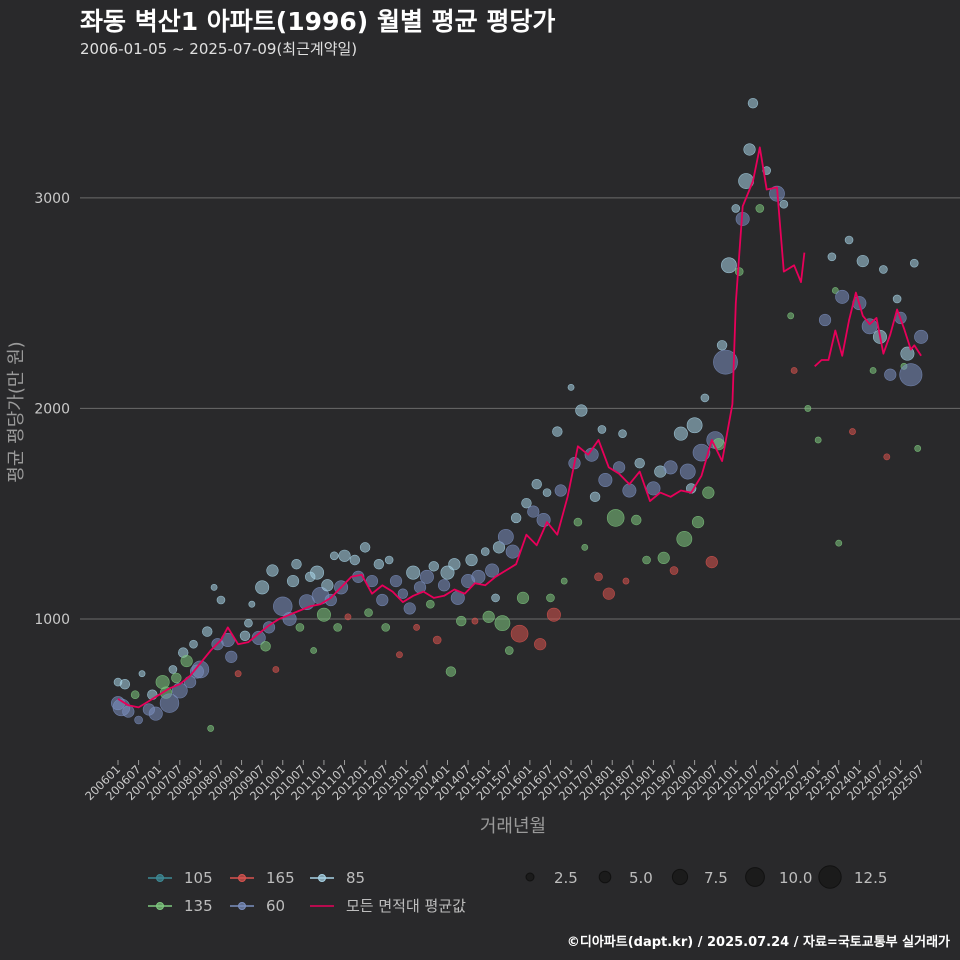  Describe the element at coordinates (198, 878) in the screenshot. I see `legend-label: 105` at that location.